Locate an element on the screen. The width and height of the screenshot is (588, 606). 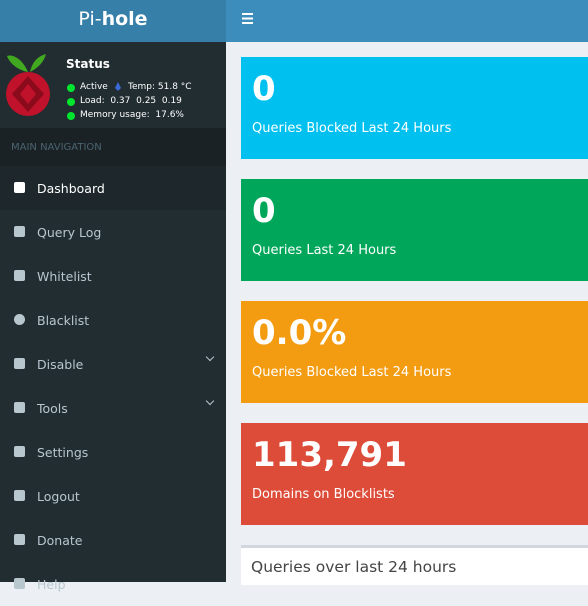
chart-panel: Queries over last 24 hours is located at coordinates (414, 565).